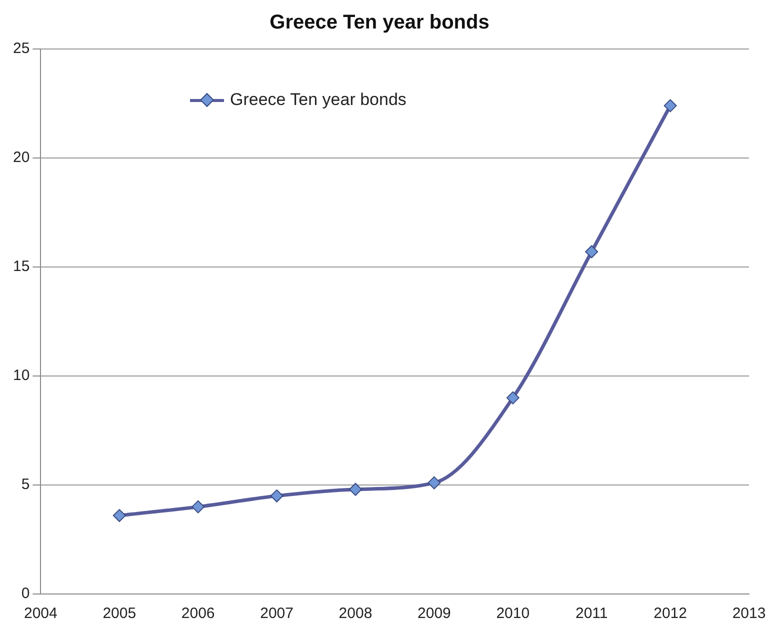 This screenshot has height=631, width=777. What do you see at coordinates (749, 613) in the screenshot?
I see `x-tick-label: 2013` at bounding box center [749, 613].